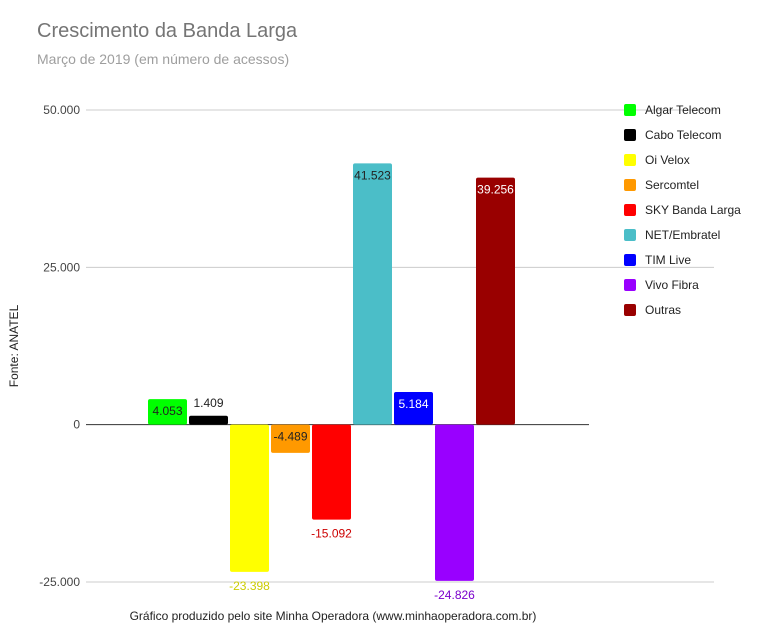  I want to click on data-label: 39.256, so click(495, 190).